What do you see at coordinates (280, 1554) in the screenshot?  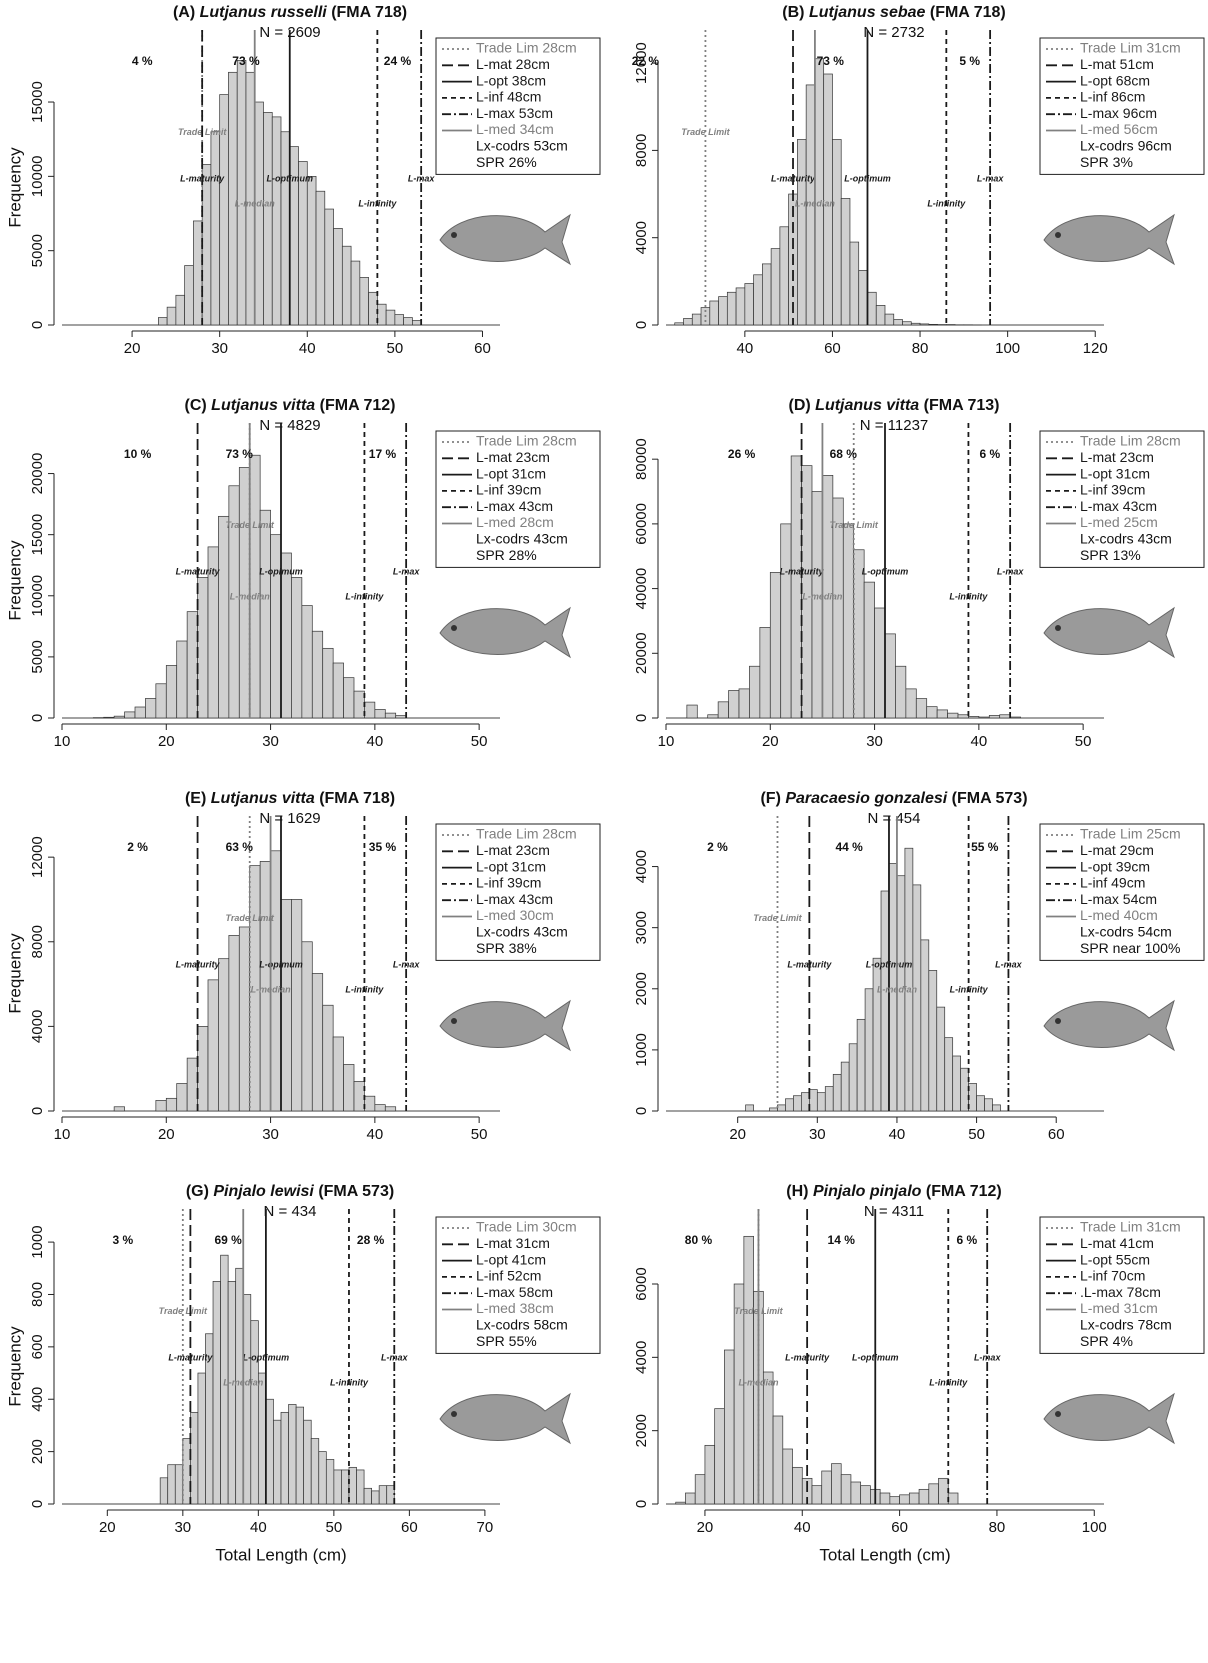 I see `x-axis-label: Total Length (cm)` at bounding box center [280, 1554].